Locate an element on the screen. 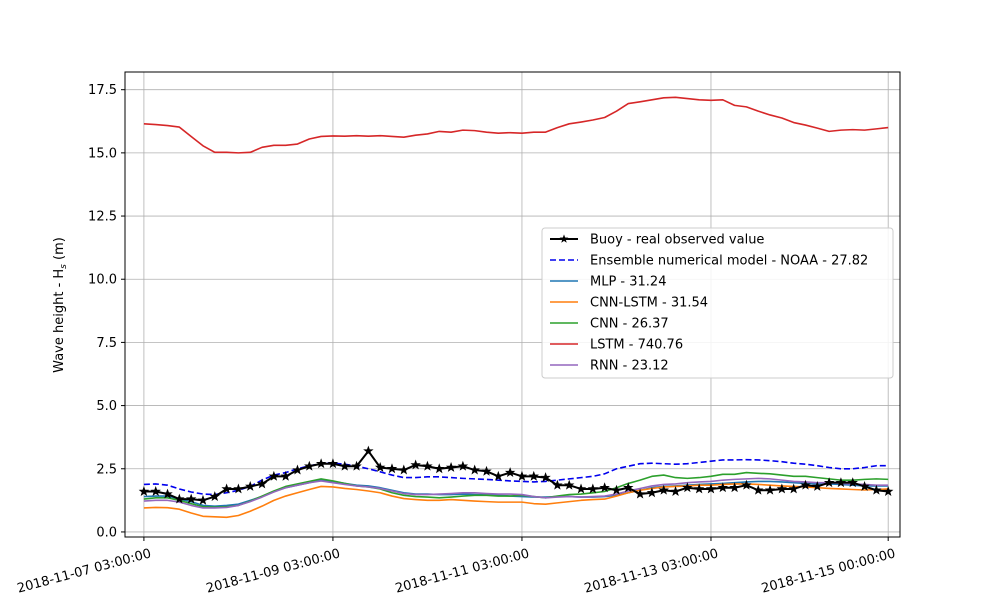 The width and height of the screenshot is (1000, 600). y-tick-label: 15.0 is located at coordinates (102, 153).